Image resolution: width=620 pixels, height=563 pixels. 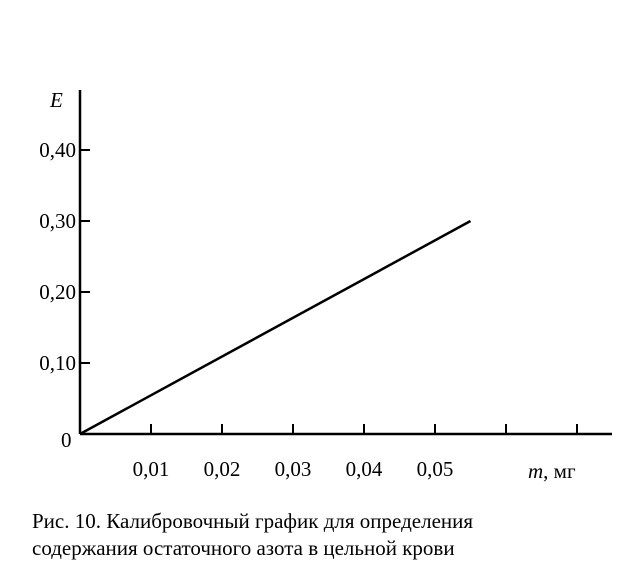 What do you see at coordinates (151, 469) in the screenshot?
I see `x-tick-label: 0,01` at bounding box center [151, 469].